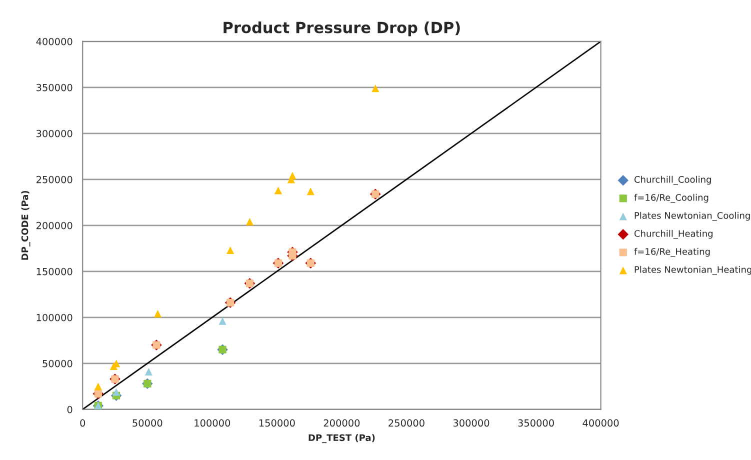 The height and width of the screenshot is (460, 751). Describe the element at coordinates (54, 134) in the screenshot. I see `y-tick-label: 300000` at that location.